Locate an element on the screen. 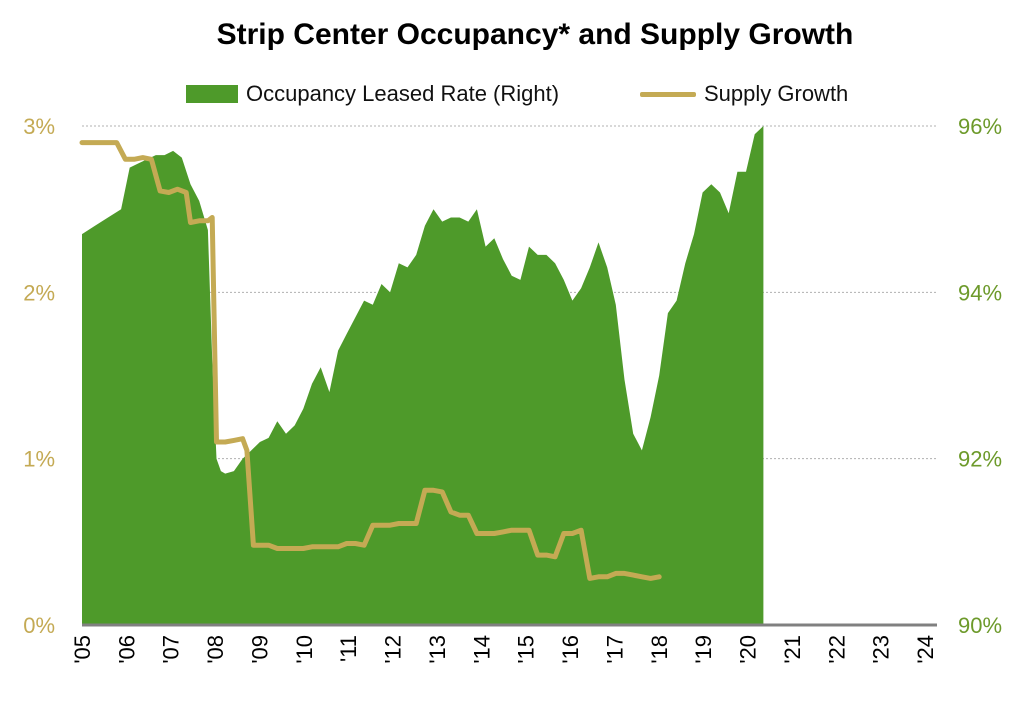 This screenshot has height=709, width=1035. legend-item-supply: Supply Growth is located at coordinates (744, 94).